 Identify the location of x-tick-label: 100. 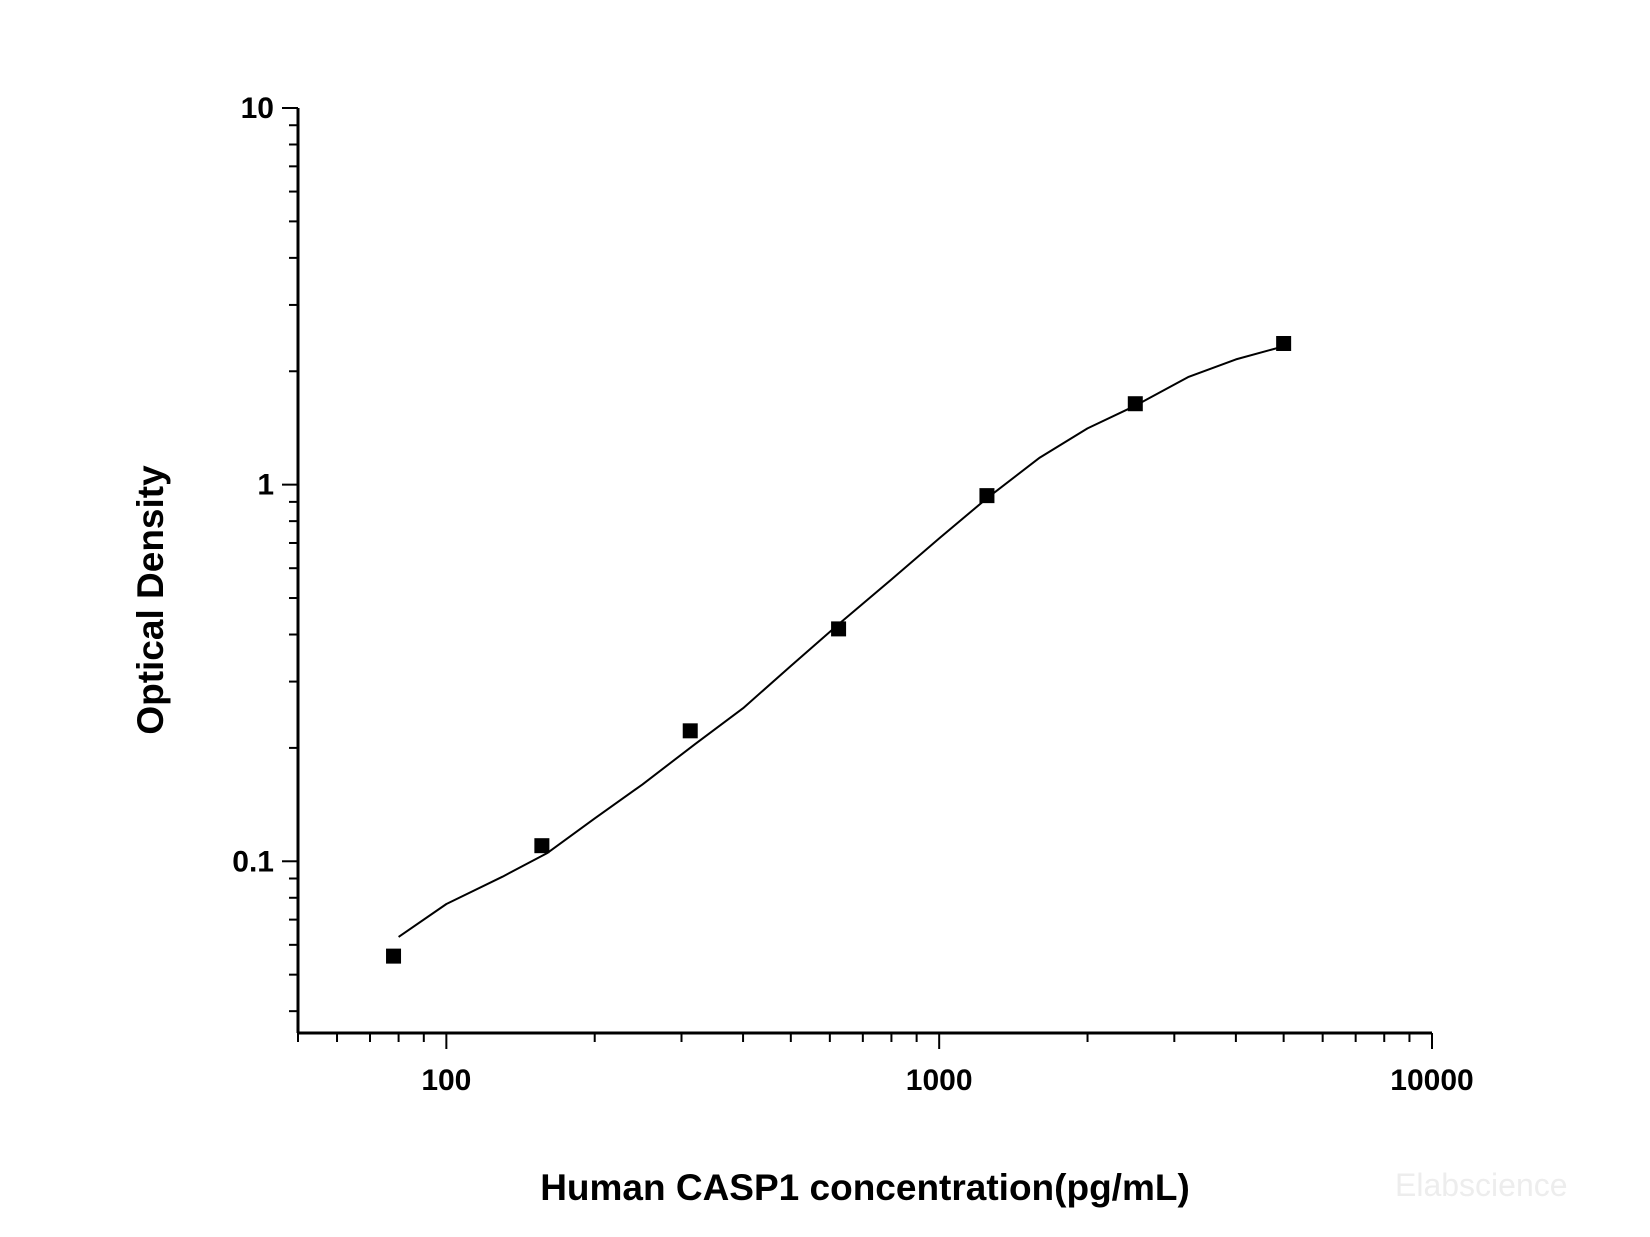
(446, 1080).